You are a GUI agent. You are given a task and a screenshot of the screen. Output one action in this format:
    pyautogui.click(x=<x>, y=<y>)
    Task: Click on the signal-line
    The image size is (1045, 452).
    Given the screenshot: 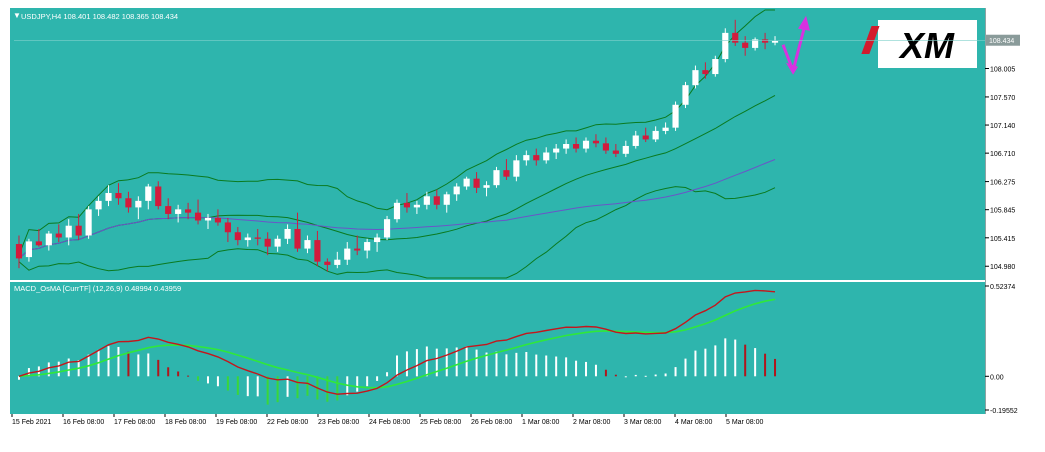 What is the action you would take?
    pyautogui.click(x=397, y=343)
    